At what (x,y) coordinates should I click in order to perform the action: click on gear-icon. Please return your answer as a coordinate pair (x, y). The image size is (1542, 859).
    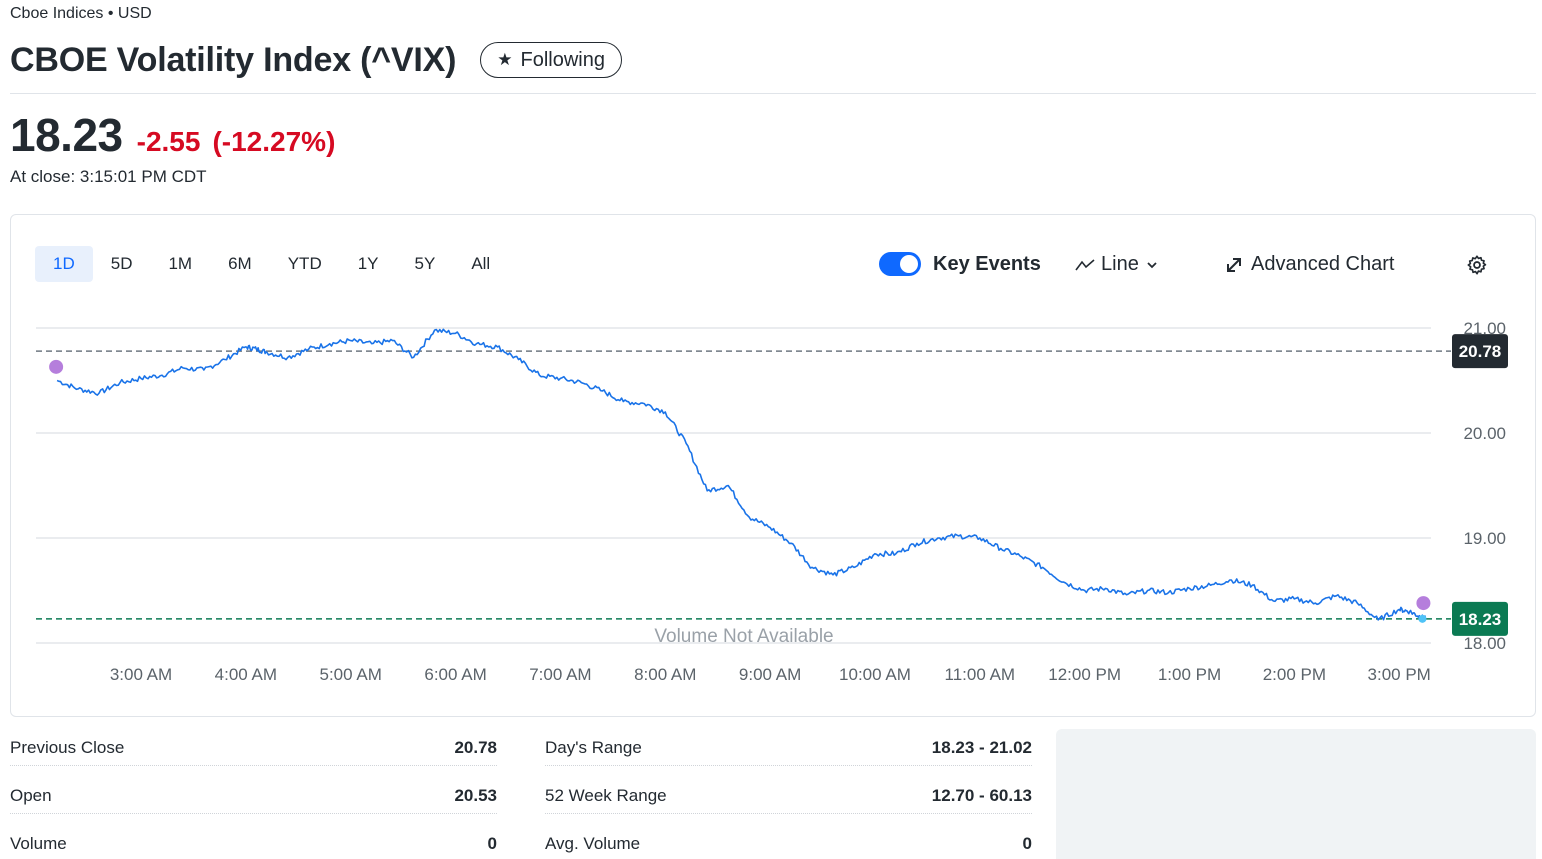
    Looking at the image, I should click on (1477, 265).